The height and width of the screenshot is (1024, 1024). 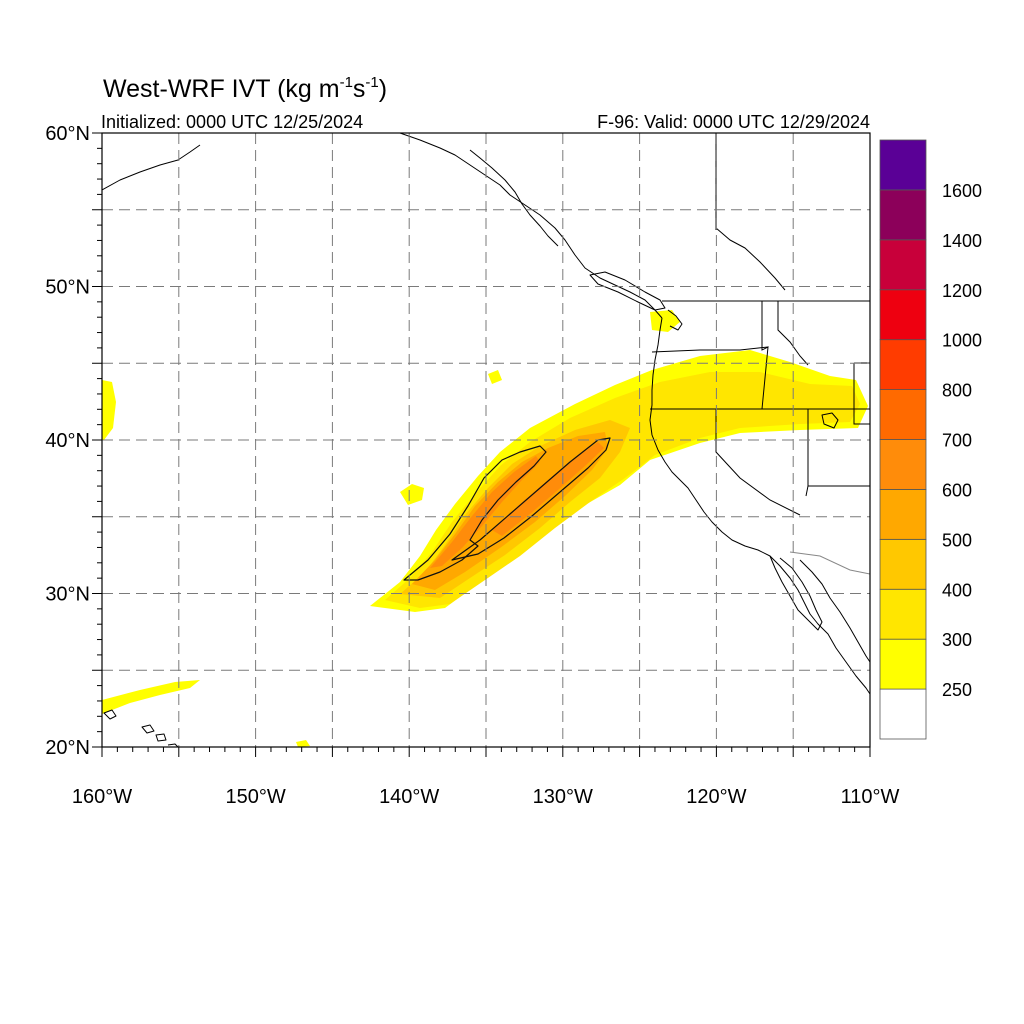 I want to click on lat-tick-label: 40°N, so click(x=67, y=441).